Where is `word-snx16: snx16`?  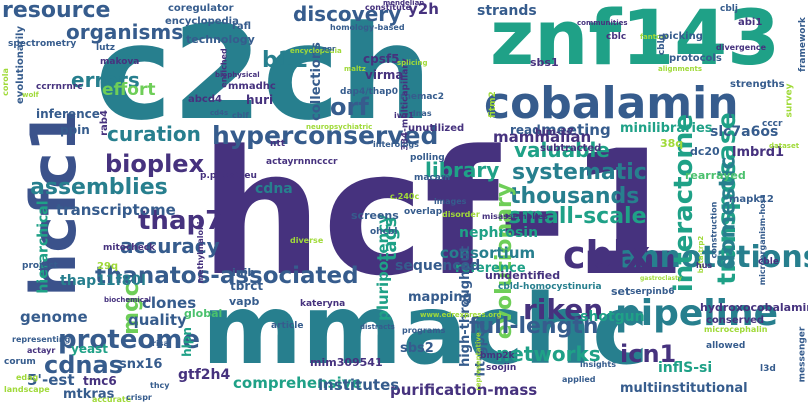 word-snx16: snx16 is located at coordinates (141, 364).